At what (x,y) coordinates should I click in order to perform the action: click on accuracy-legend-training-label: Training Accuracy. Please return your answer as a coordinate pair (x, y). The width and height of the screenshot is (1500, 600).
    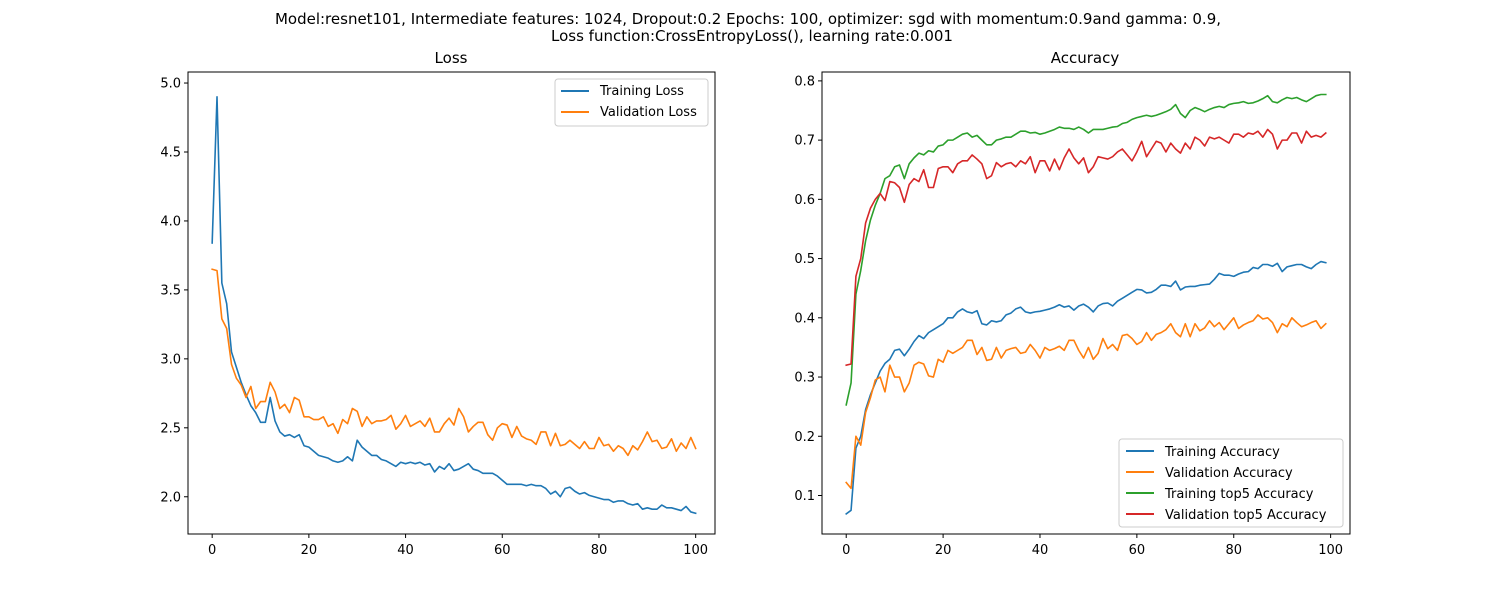
    Looking at the image, I should click on (1222, 452).